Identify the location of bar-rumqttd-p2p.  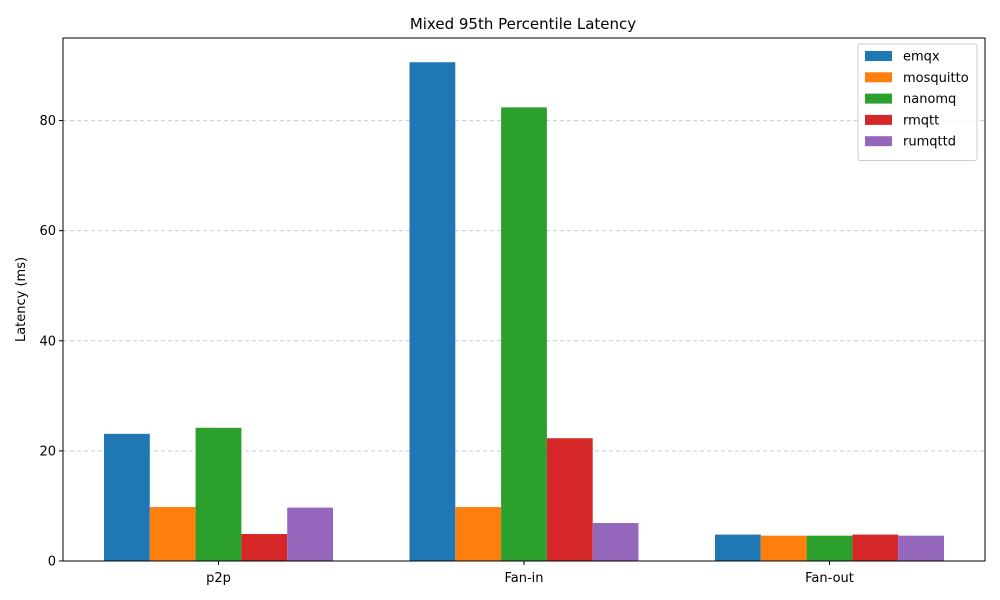
(310, 534).